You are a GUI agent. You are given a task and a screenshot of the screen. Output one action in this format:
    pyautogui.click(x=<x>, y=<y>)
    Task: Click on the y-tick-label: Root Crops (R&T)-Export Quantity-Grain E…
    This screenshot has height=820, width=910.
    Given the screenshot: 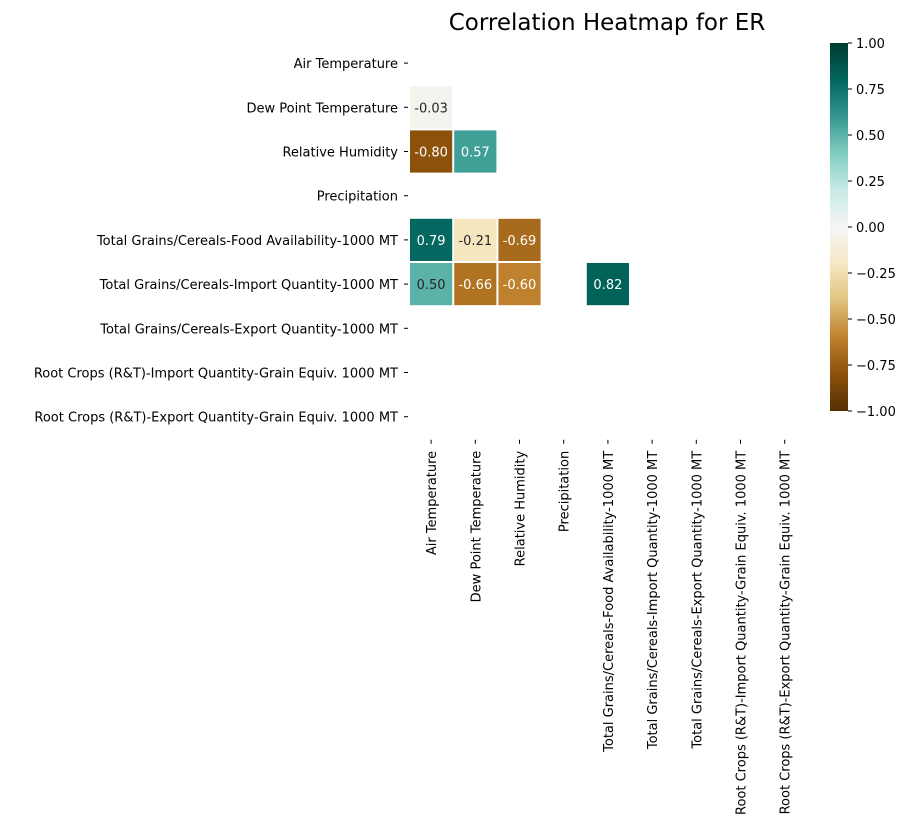 What is the action you would take?
    pyautogui.click(x=216, y=418)
    